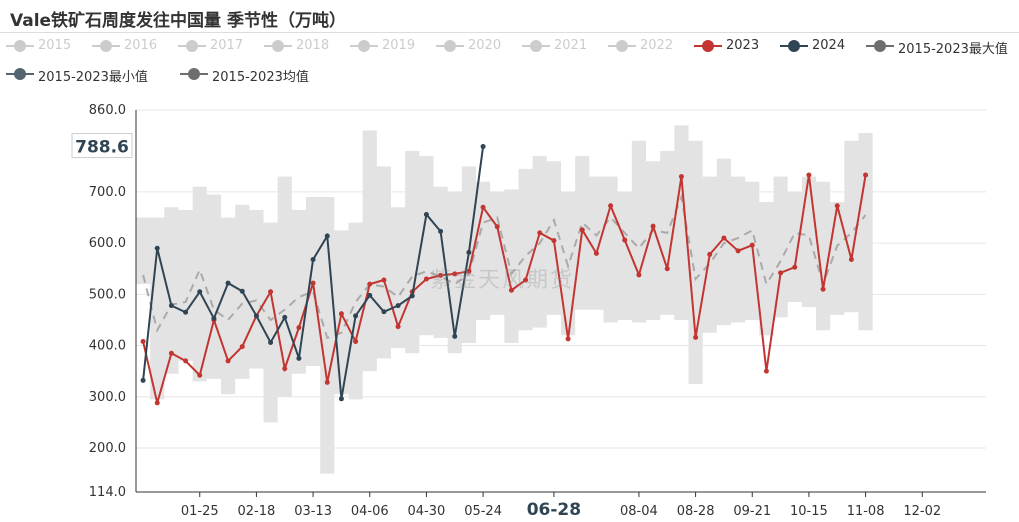  I want to click on y-tick-label: 200.0, so click(107, 448).